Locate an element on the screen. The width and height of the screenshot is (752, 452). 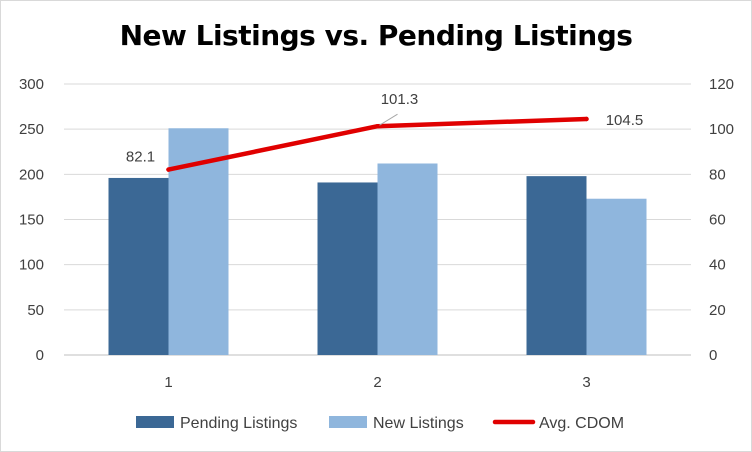
y-left-tick-label: 300 is located at coordinates (31, 84).